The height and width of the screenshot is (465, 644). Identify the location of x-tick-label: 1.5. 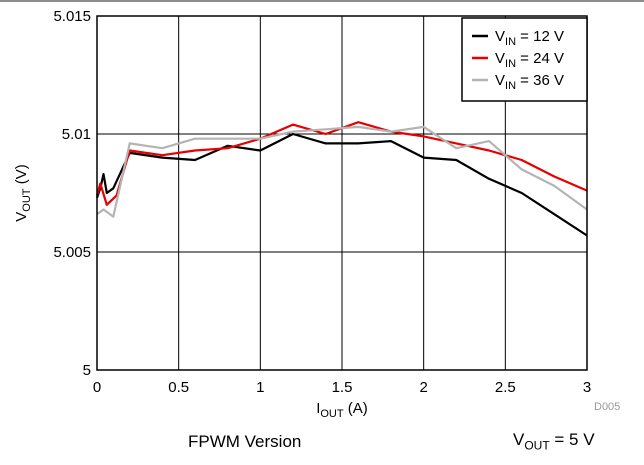
(342, 387).